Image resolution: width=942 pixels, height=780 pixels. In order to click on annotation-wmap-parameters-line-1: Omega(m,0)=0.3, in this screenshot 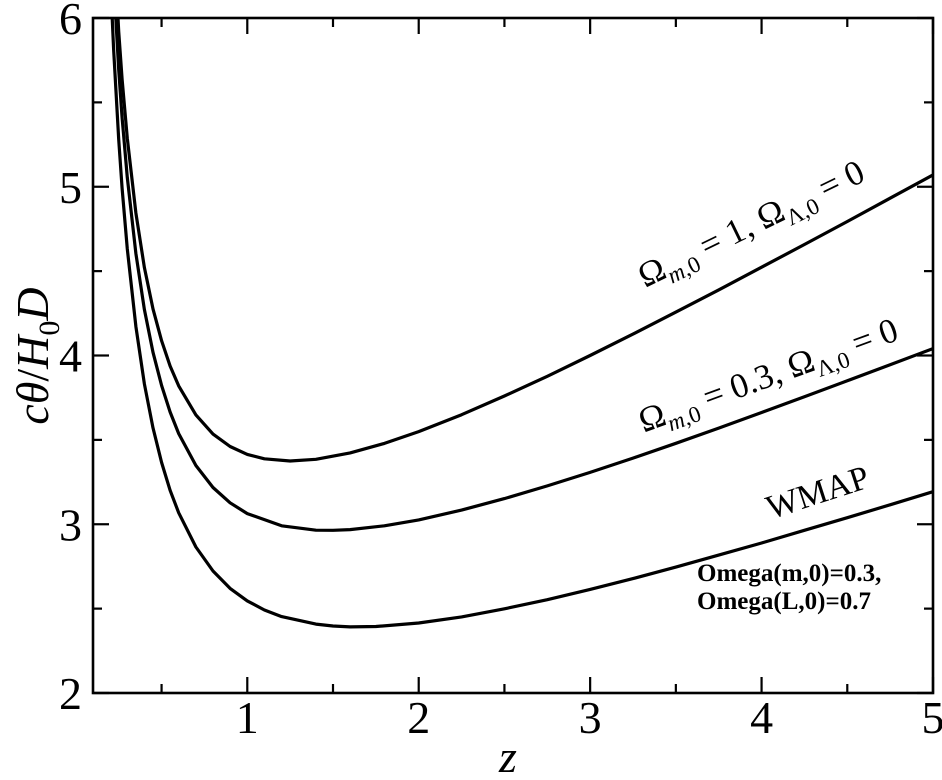, I will do `click(789, 573)`.